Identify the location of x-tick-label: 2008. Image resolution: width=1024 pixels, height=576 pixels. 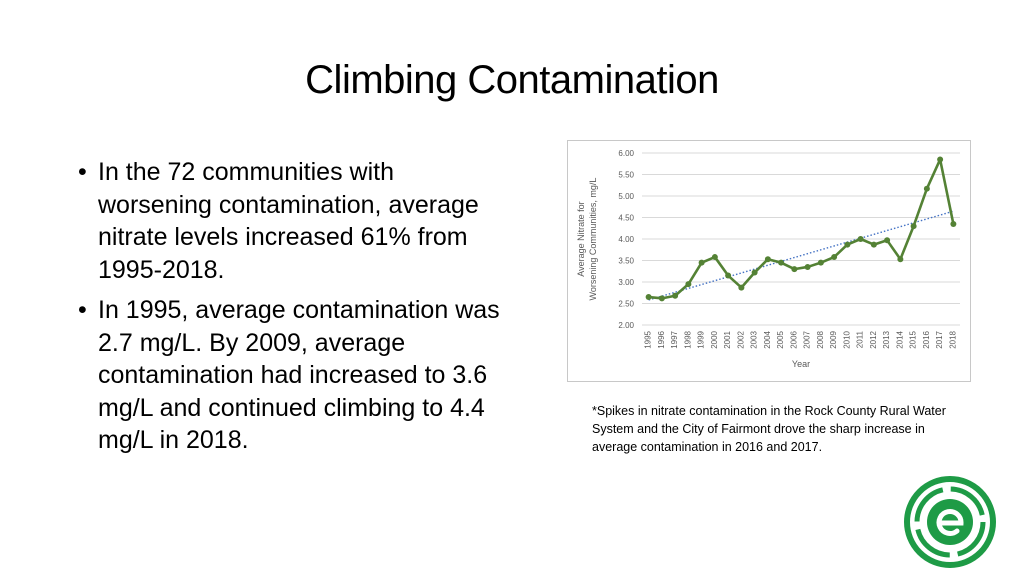
(820, 339).